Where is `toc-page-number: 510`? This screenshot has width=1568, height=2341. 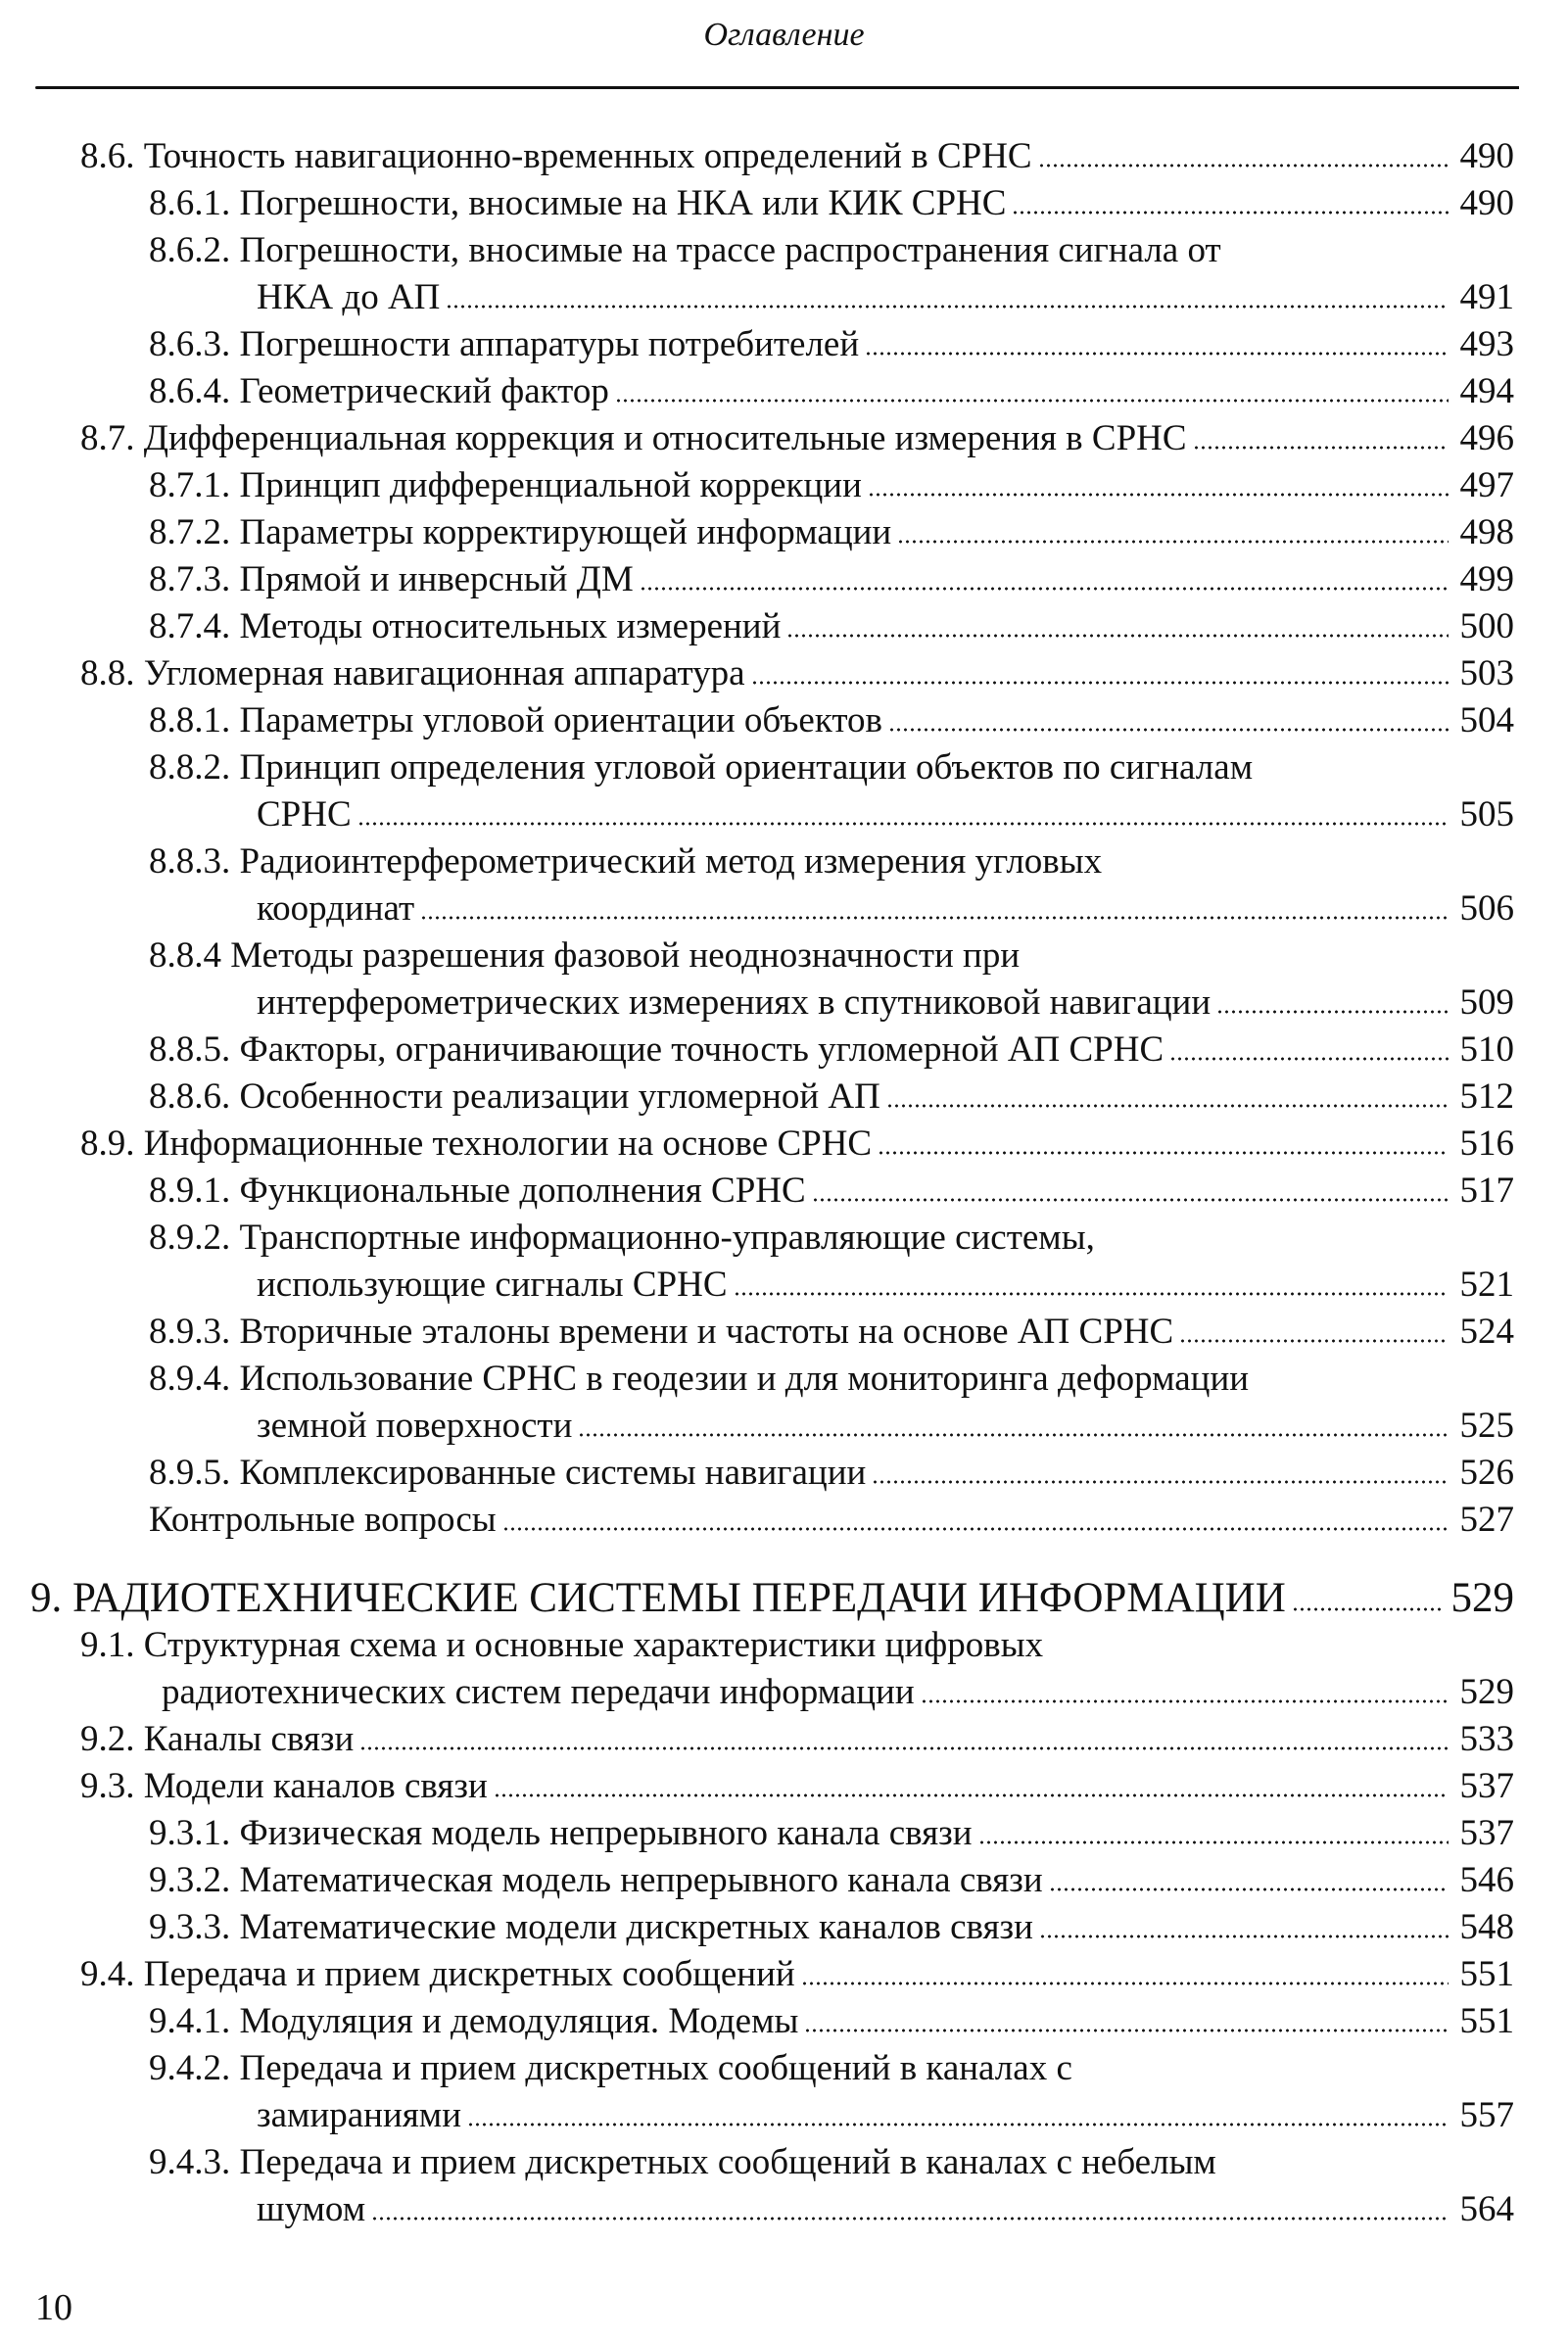
toc-page-number: 510 is located at coordinates (1487, 1049).